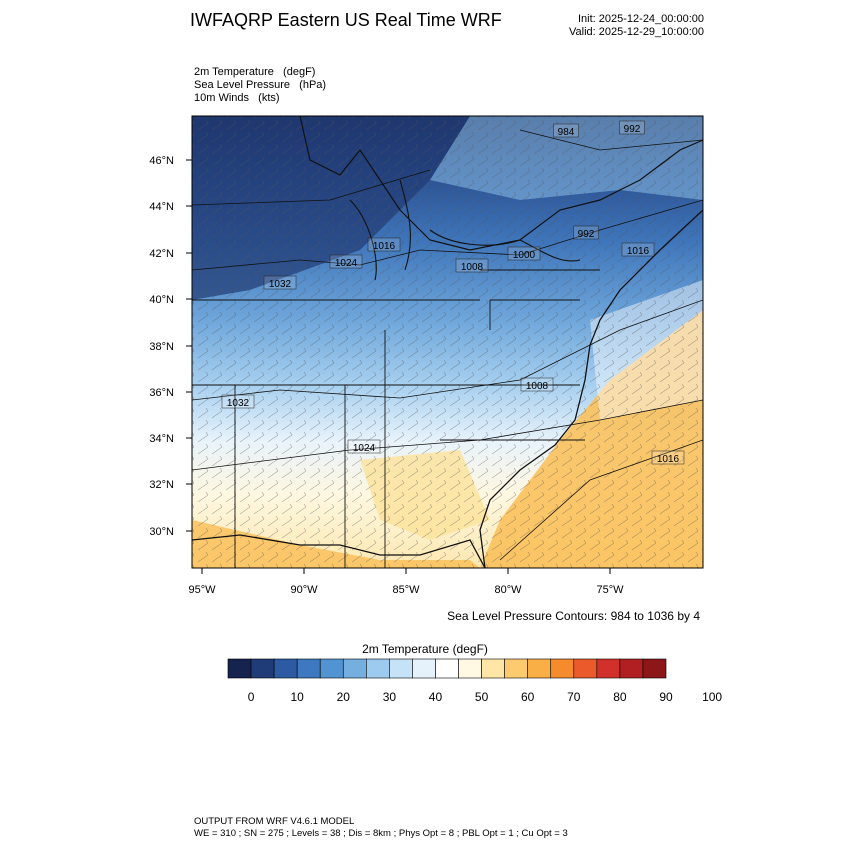 Image resolution: width=850 pixels, height=850 pixels. Describe the element at coordinates (251, 697) in the screenshot. I see `colorbar-tick-label: 0` at that location.